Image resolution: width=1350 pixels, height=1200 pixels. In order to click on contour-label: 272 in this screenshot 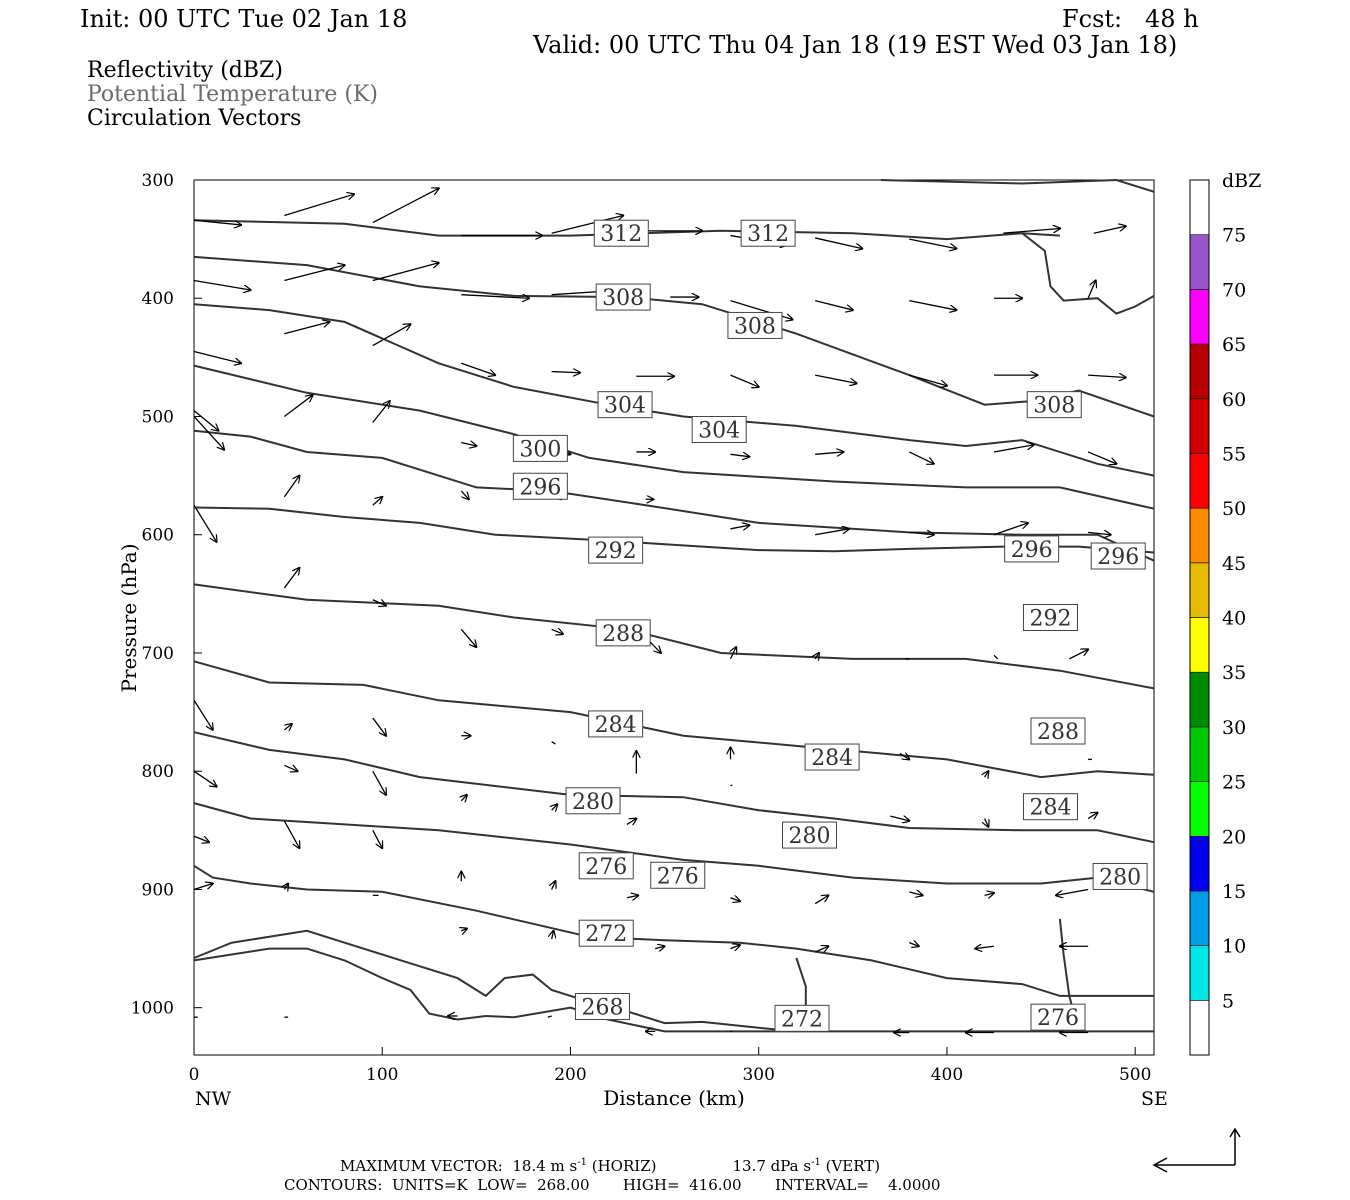, I will do `click(802, 1018)`.